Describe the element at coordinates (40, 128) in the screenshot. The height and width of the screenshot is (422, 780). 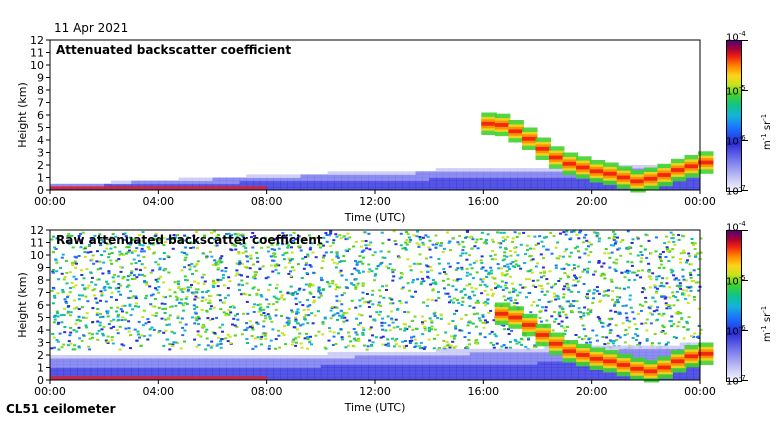
I see `y-tick-label: 5` at that location.